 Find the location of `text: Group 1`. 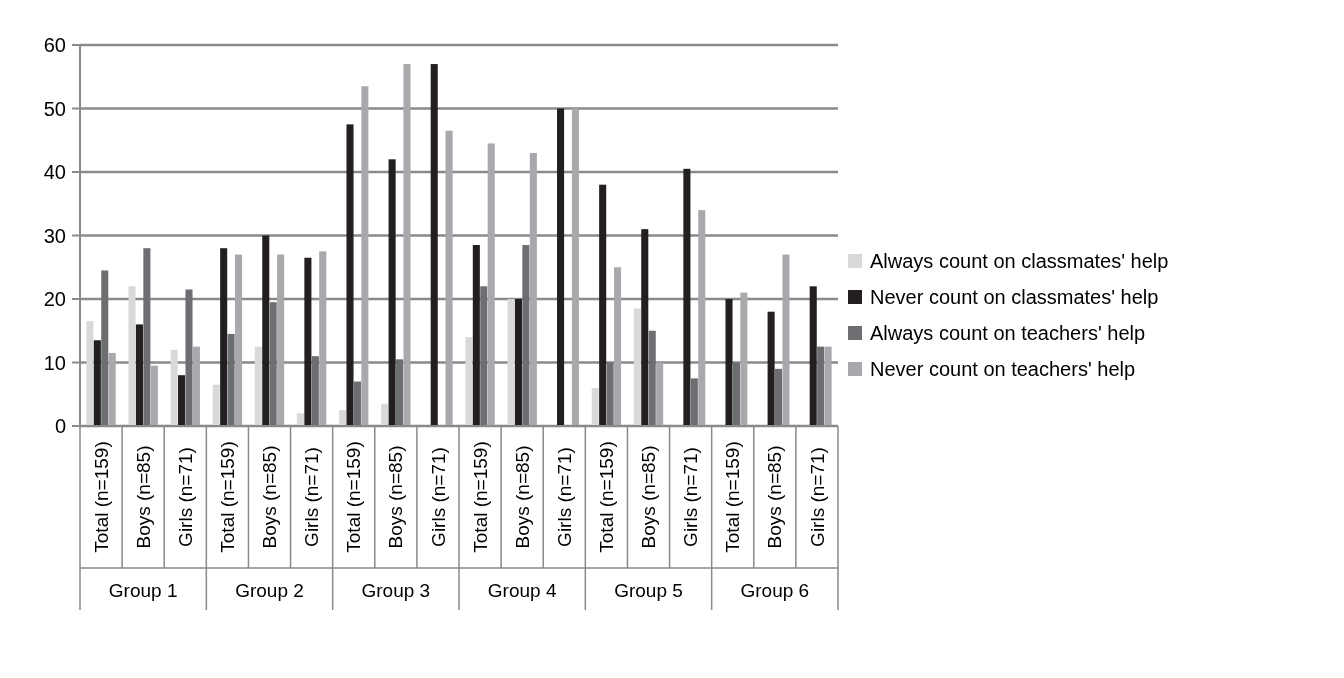

text: Group 1 is located at coordinates (143, 590).